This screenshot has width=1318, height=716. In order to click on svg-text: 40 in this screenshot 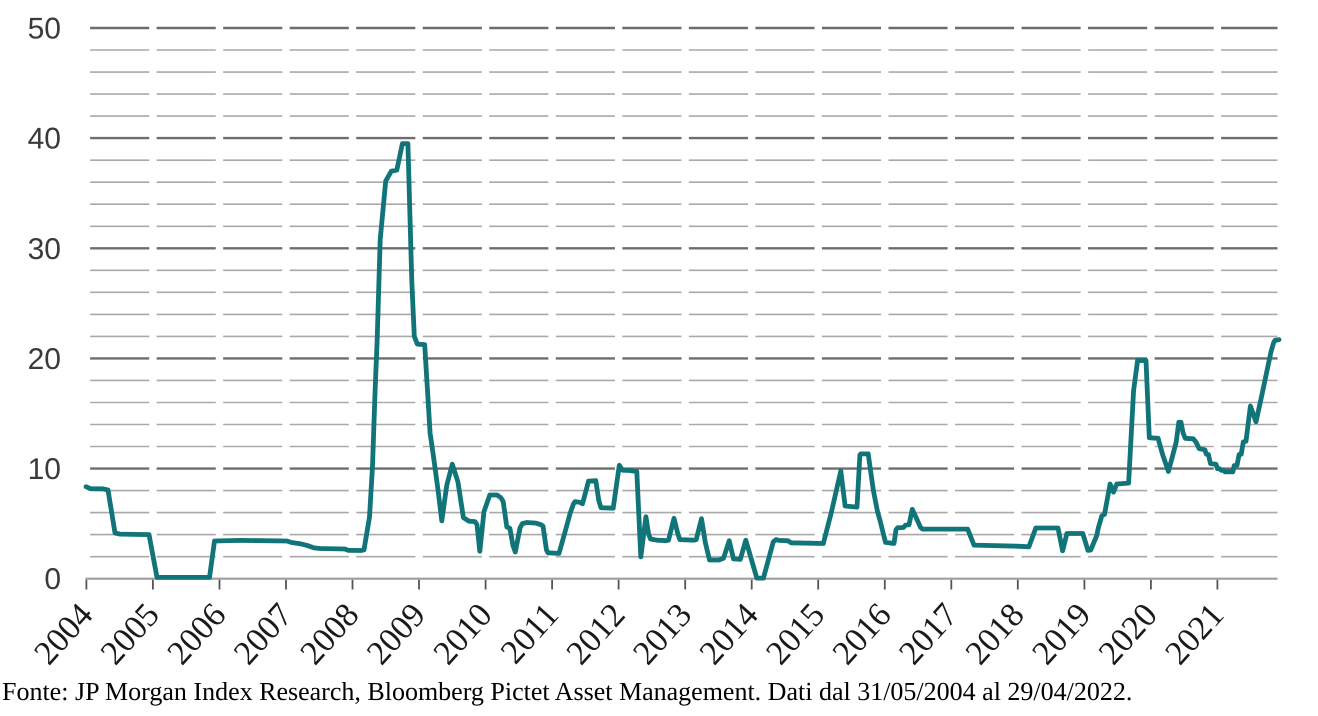, I will do `click(44, 139)`.